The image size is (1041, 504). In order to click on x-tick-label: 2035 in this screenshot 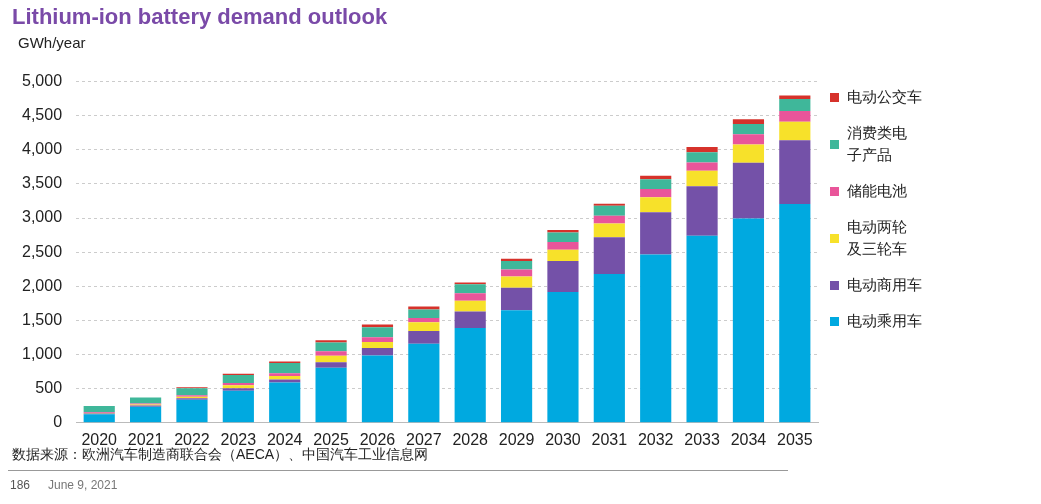, I will do `click(795, 439)`.